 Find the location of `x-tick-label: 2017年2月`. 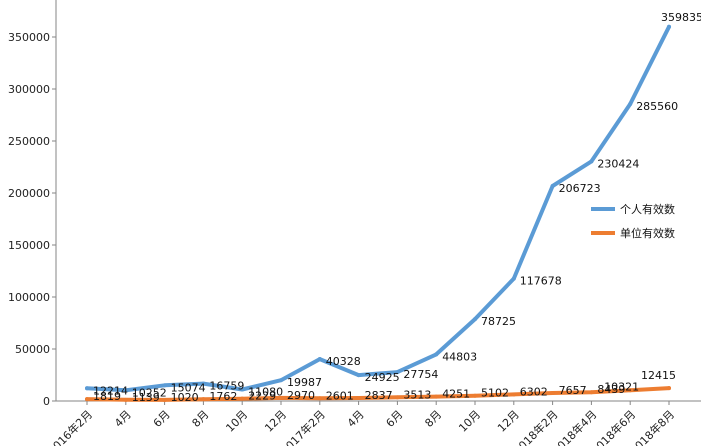

x-tick-label: 2017年2月 is located at coordinates (303, 426).